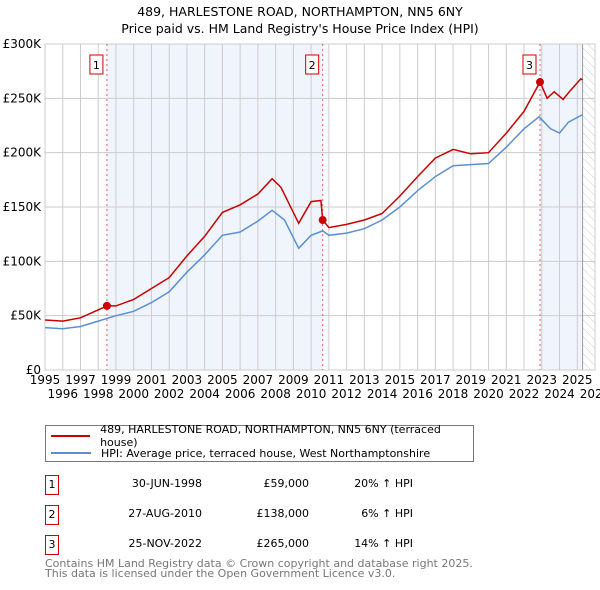 This screenshot has height=590, width=600. What do you see at coordinates (151, 380) in the screenshot?
I see `x-tick-label: 2001` at bounding box center [151, 380].